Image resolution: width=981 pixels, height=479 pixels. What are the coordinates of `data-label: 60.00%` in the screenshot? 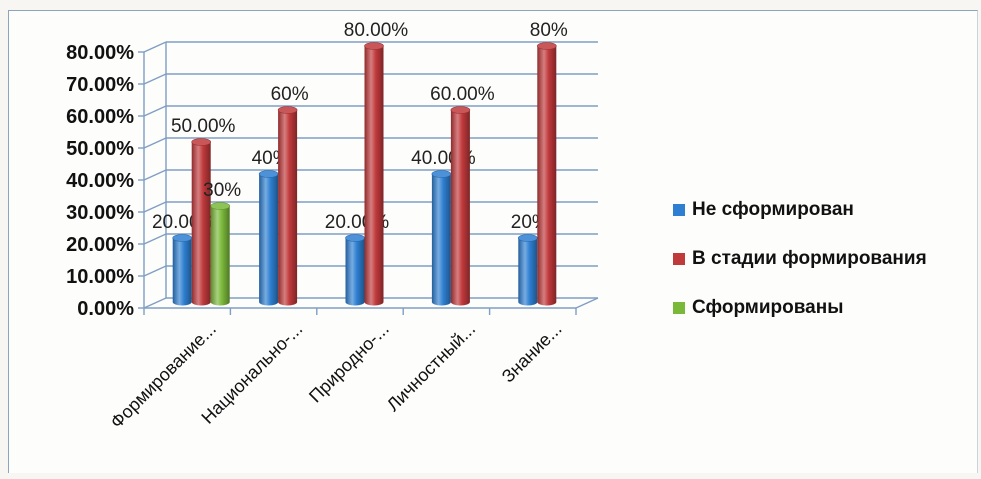 It's located at (462, 94).